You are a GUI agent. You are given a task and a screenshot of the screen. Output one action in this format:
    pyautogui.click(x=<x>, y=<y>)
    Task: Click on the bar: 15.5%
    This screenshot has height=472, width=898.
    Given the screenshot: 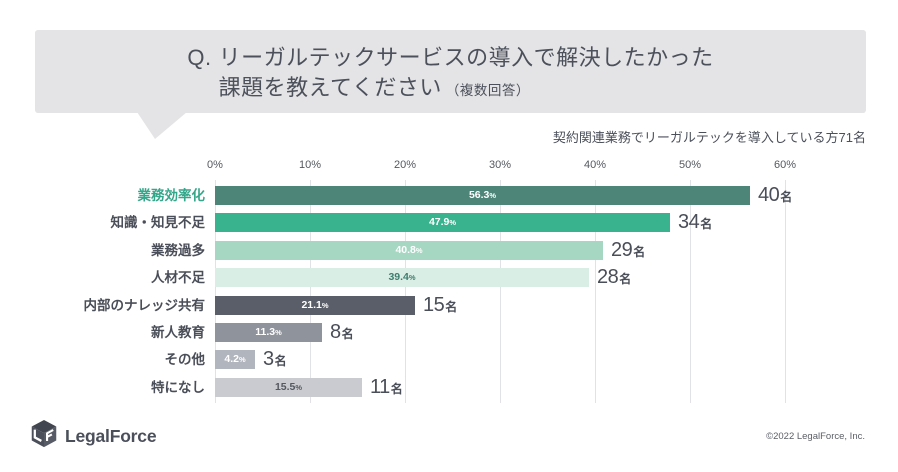 What is the action you would take?
    pyautogui.click(x=288, y=387)
    